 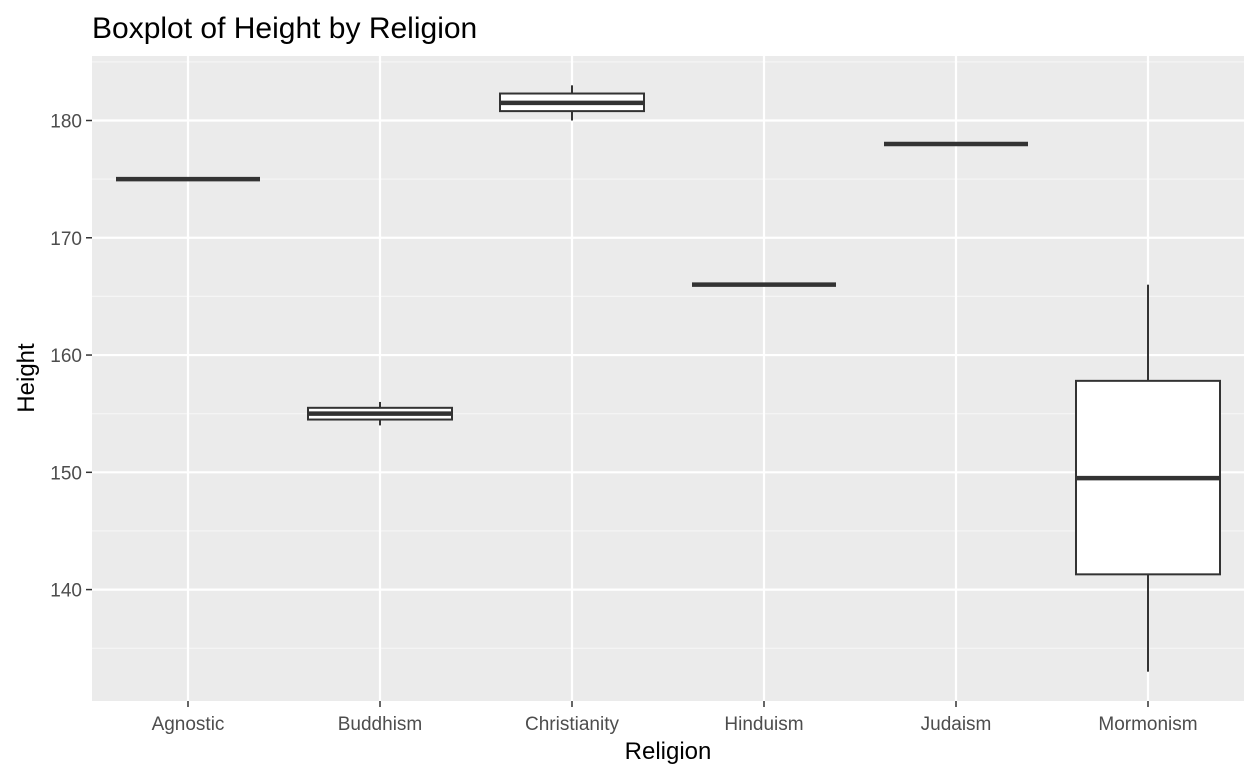 I want to click on x-tick-label: Agnostic, so click(x=188, y=724).